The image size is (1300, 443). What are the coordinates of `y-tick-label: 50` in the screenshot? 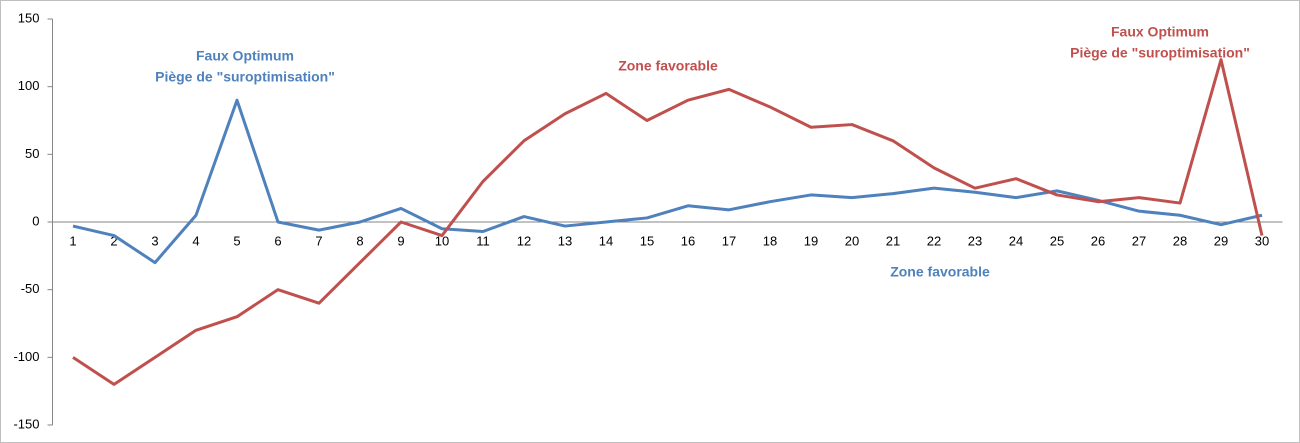 It's located at (32, 153).